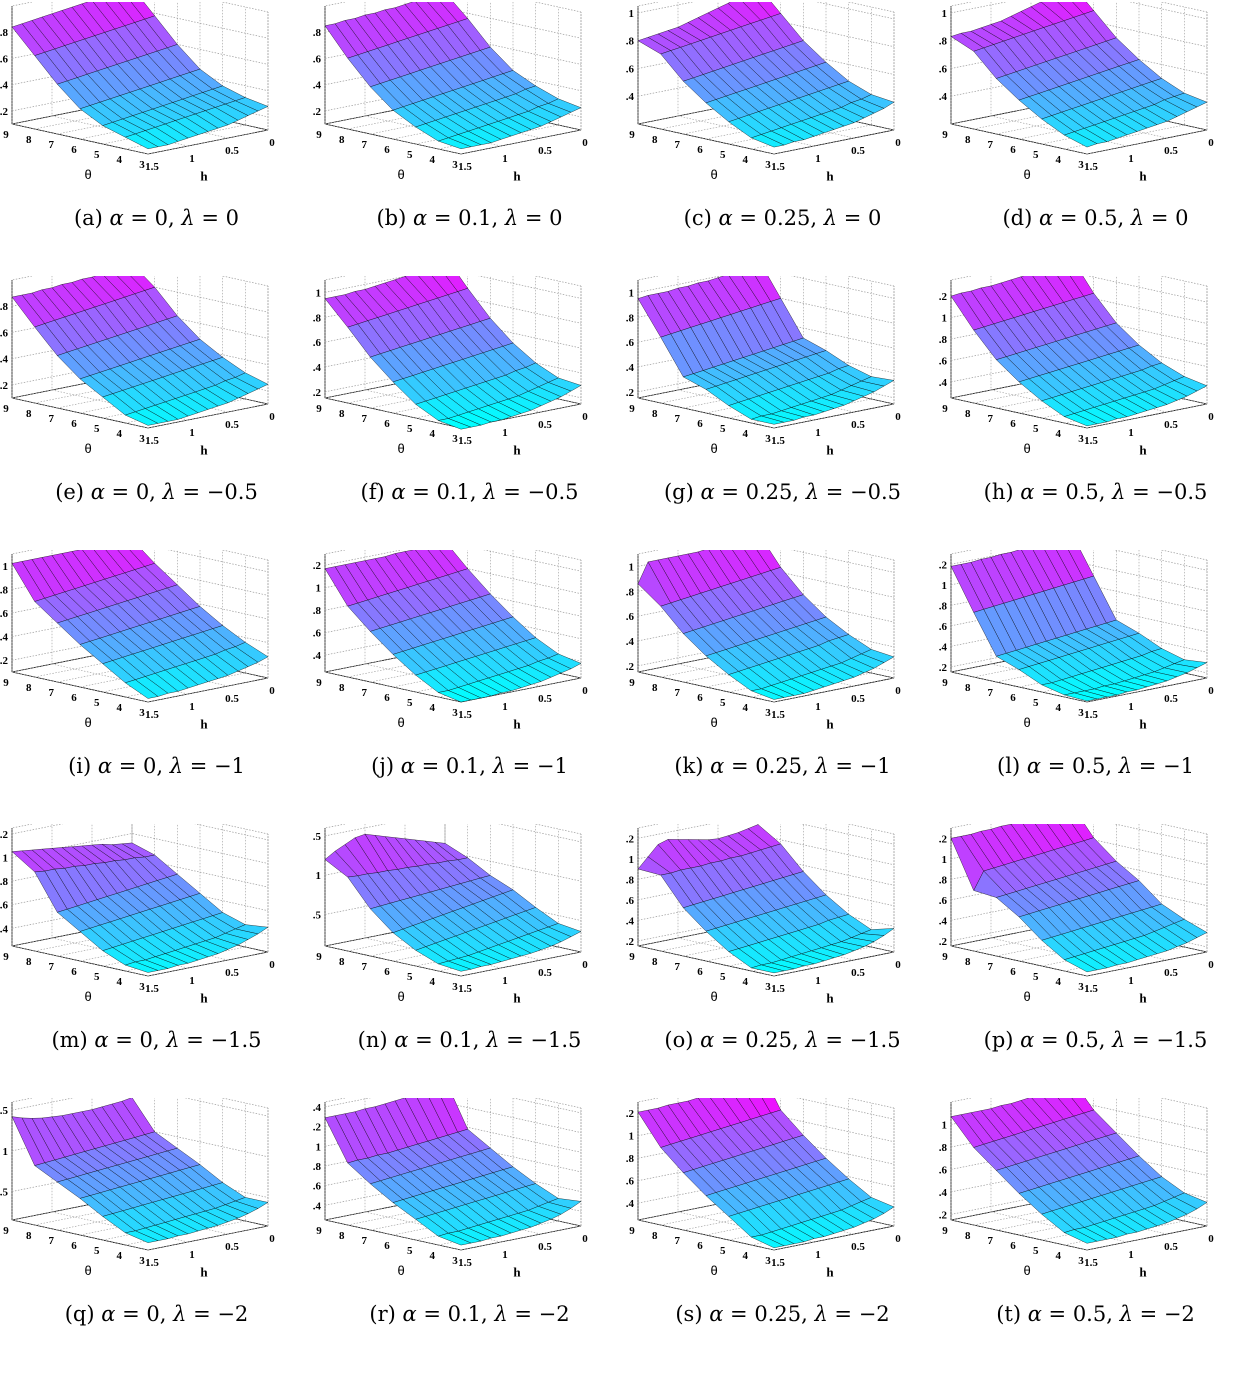  I want to click on caption-panel-letter: (o), so click(682, 1040).